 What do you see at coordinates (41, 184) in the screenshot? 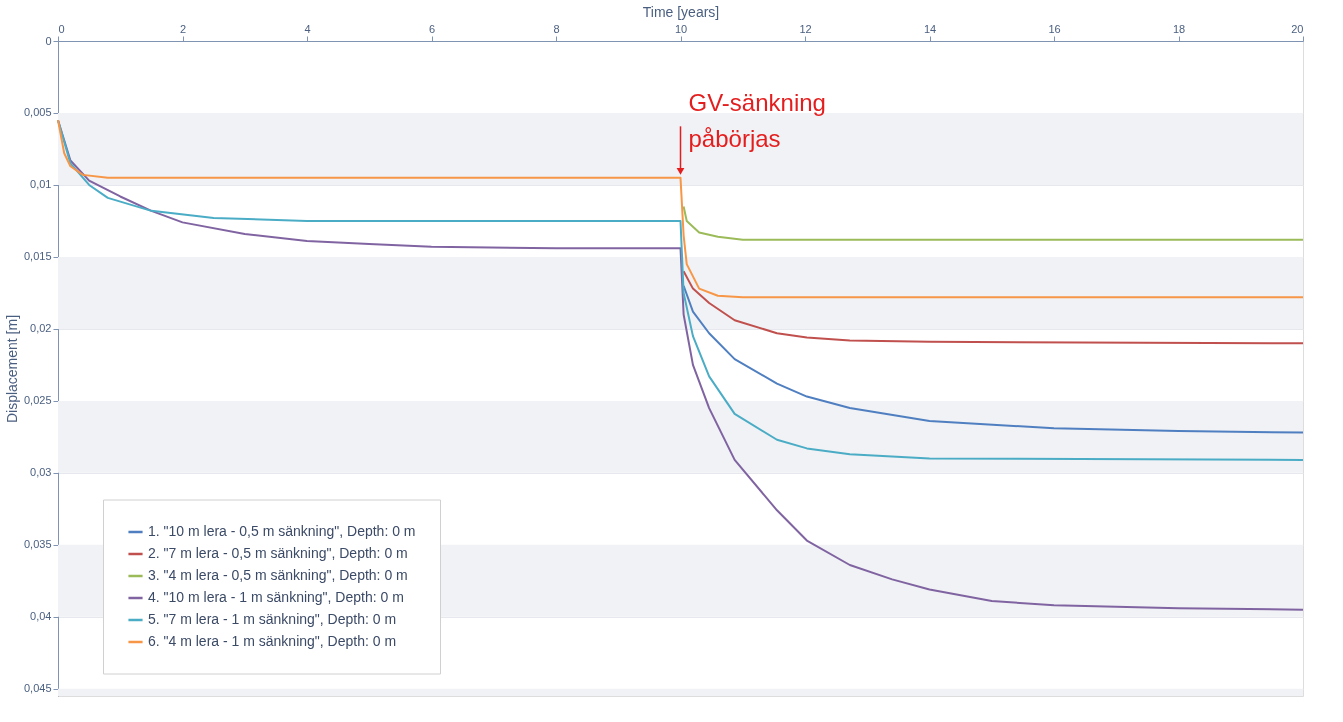
I see `y-tick-label: 0,01` at bounding box center [41, 184].